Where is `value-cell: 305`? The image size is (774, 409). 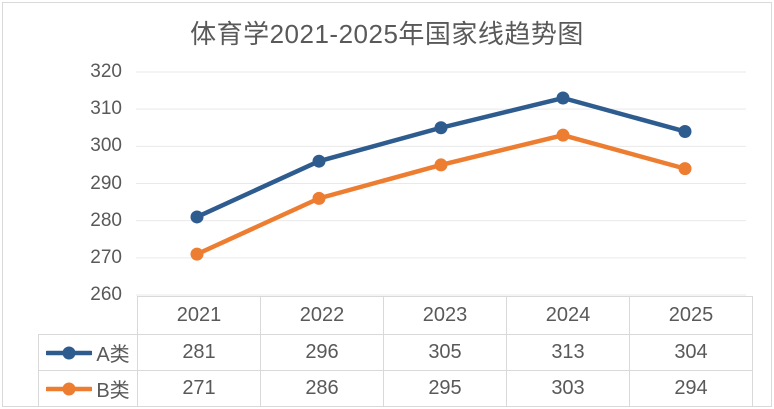
value-cell: 305 is located at coordinates (445, 352).